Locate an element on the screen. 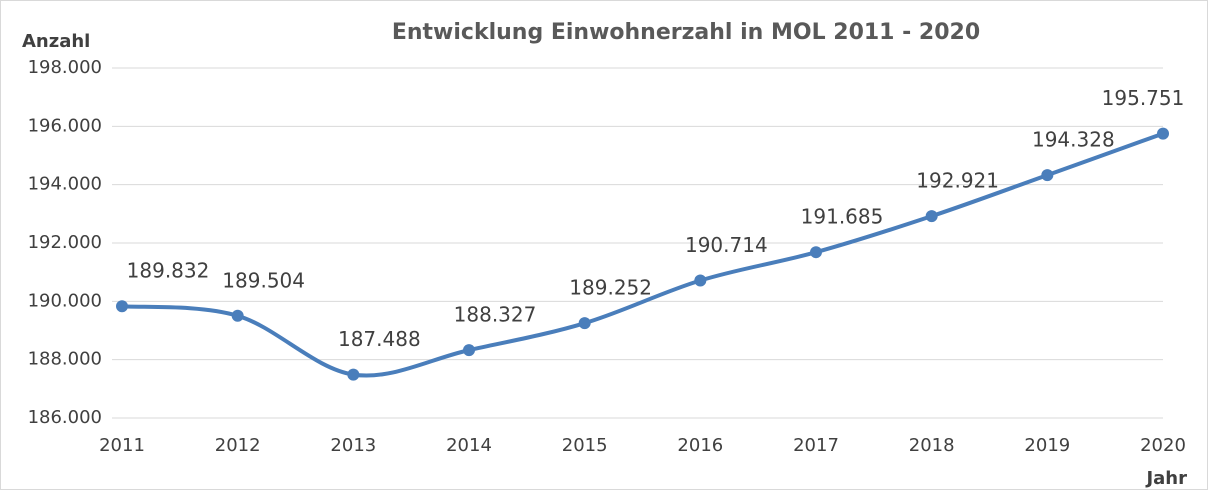 The height and width of the screenshot is (490, 1208). x-axis-title: Jahr is located at coordinates (1165, 478).